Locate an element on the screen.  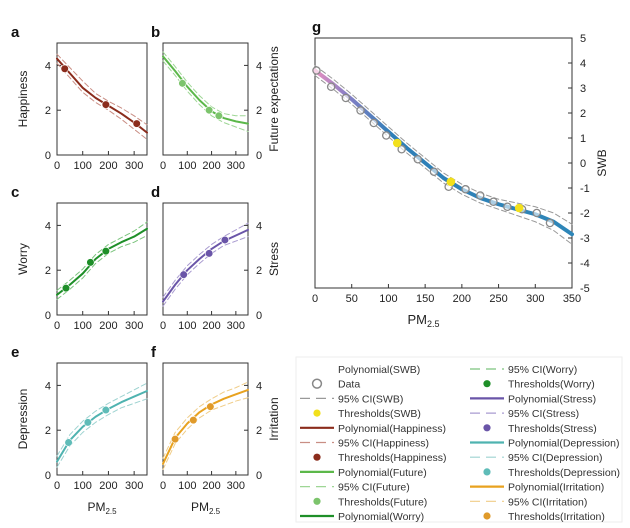
x-tick-label: 50 is located at coordinates (352, 299).